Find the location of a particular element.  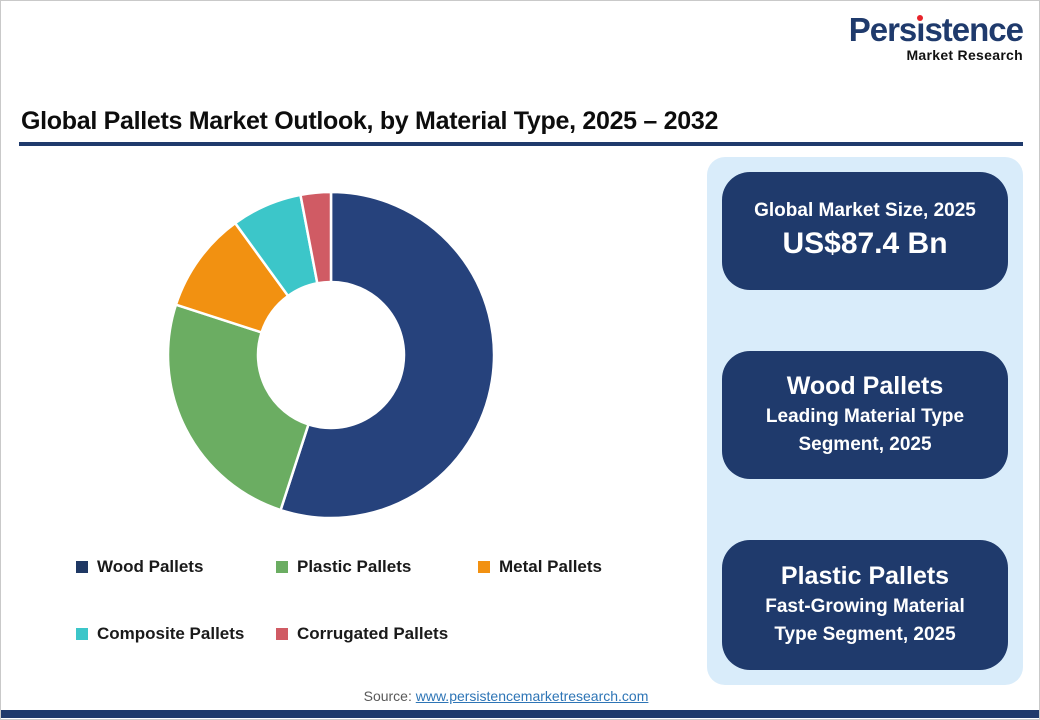

market-size-card: Global Market Size, 2025 US$87.4 Bn is located at coordinates (865, 231).